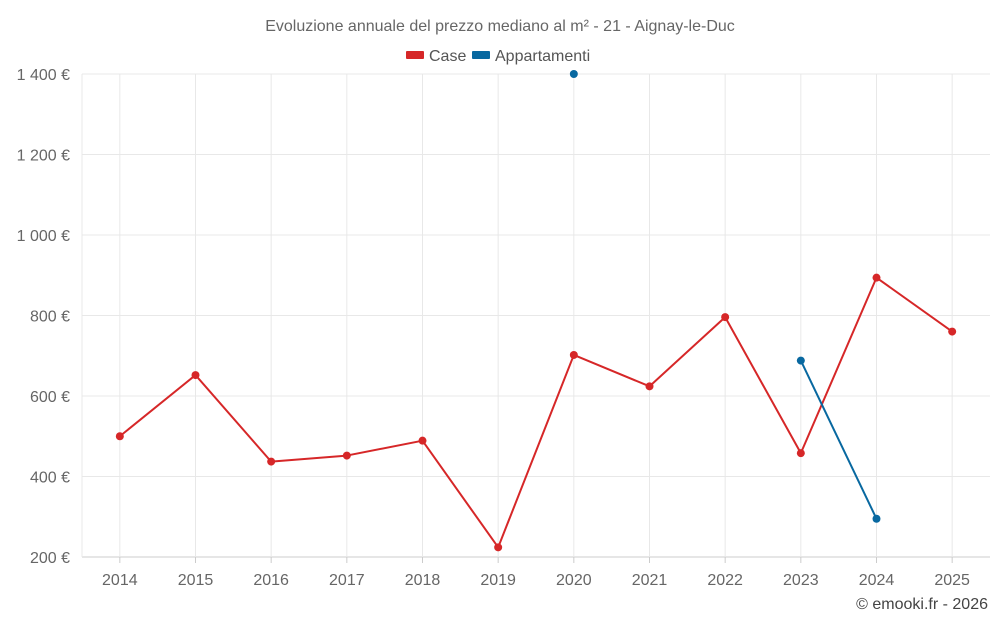 The height and width of the screenshot is (625, 1000). Describe the element at coordinates (650, 580) in the screenshot. I see `x-tick-label: 2021` at that location.